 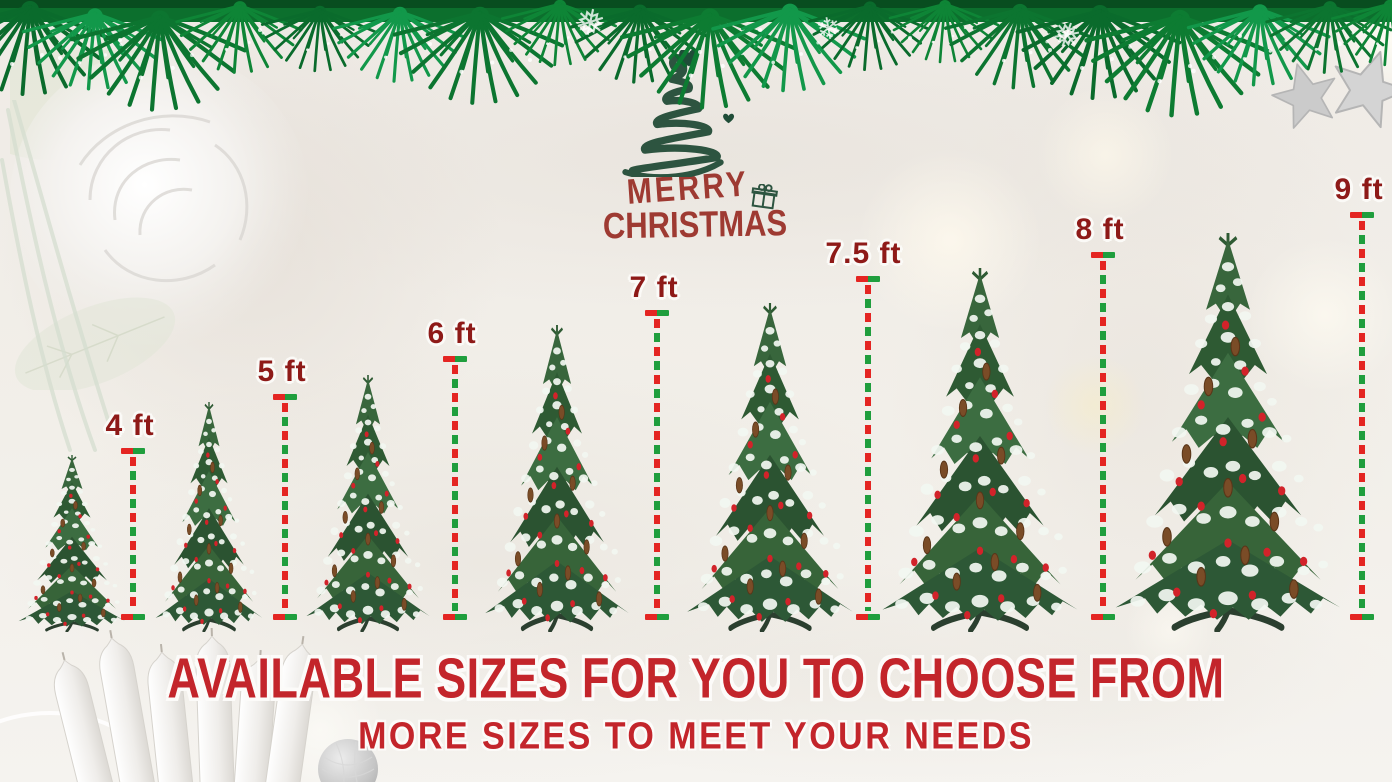 I want to click on measure-line-9ft: 9 ft, so click(x=1359, y=396).